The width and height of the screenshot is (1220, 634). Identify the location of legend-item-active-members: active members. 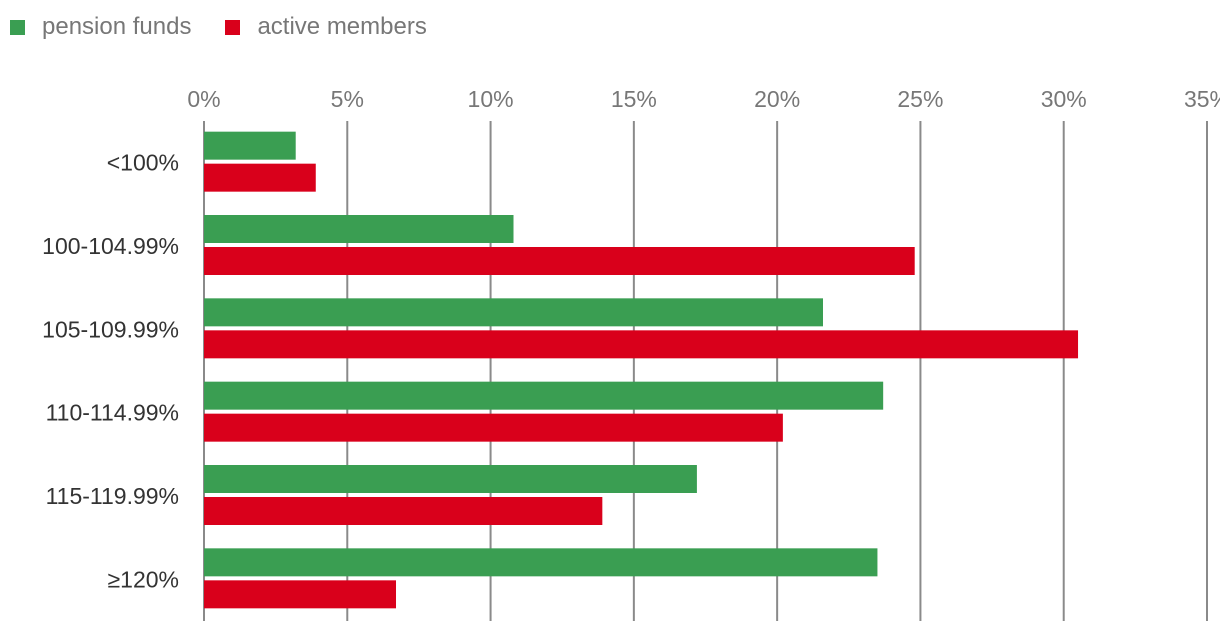
(326, 27).